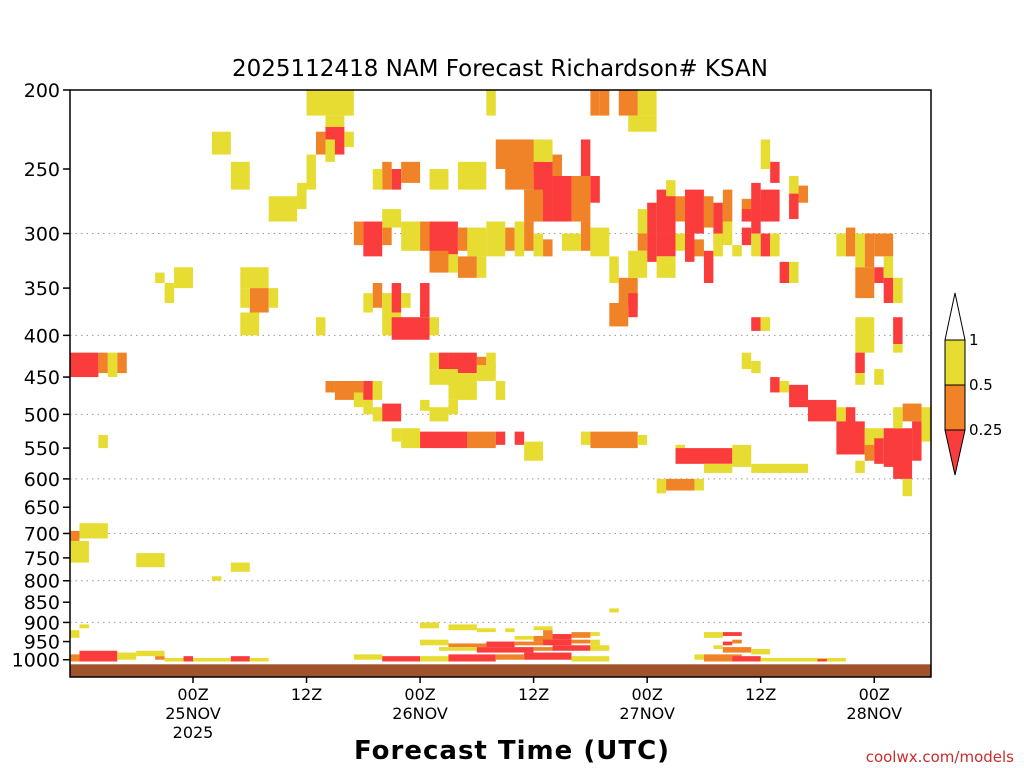  What do you see at coordinates (42, 449) in the screenshot?
I see `y-tick-label: 550` at bounding box center [42, 449].